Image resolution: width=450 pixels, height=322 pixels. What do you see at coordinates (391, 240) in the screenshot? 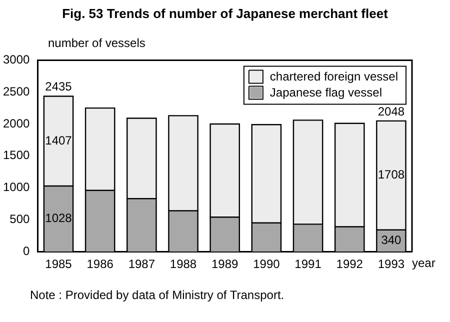
I see `data-label: 340` at bounding box center [391, 240].